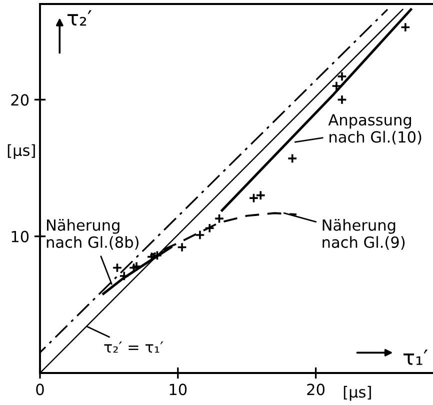 Image resolution: width=433 pixels, height=405 pixels. I want to click on y-axis-title: τ₂′, so click(80, 18).